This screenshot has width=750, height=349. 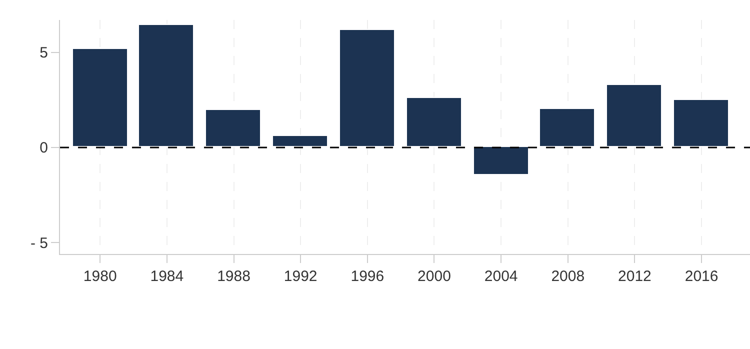 What do you see at coordinates (301, 276) in the screenshot?
I see `x-tick-label: 1992` at bounding box center [301, 276].